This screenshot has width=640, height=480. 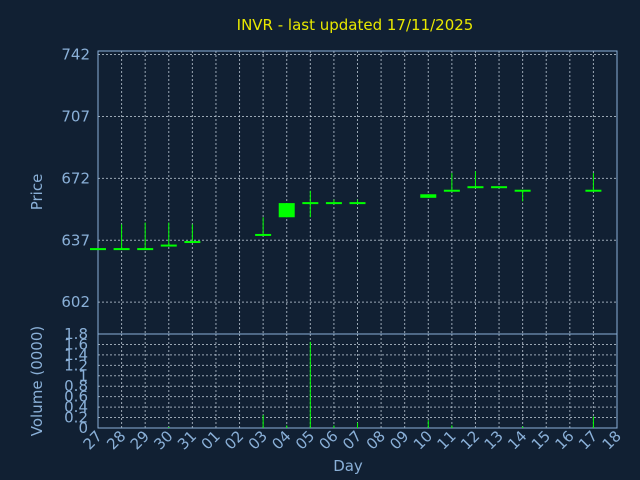 I want to click on volume-tick-label: 1.8, so click(x=76, y=334).